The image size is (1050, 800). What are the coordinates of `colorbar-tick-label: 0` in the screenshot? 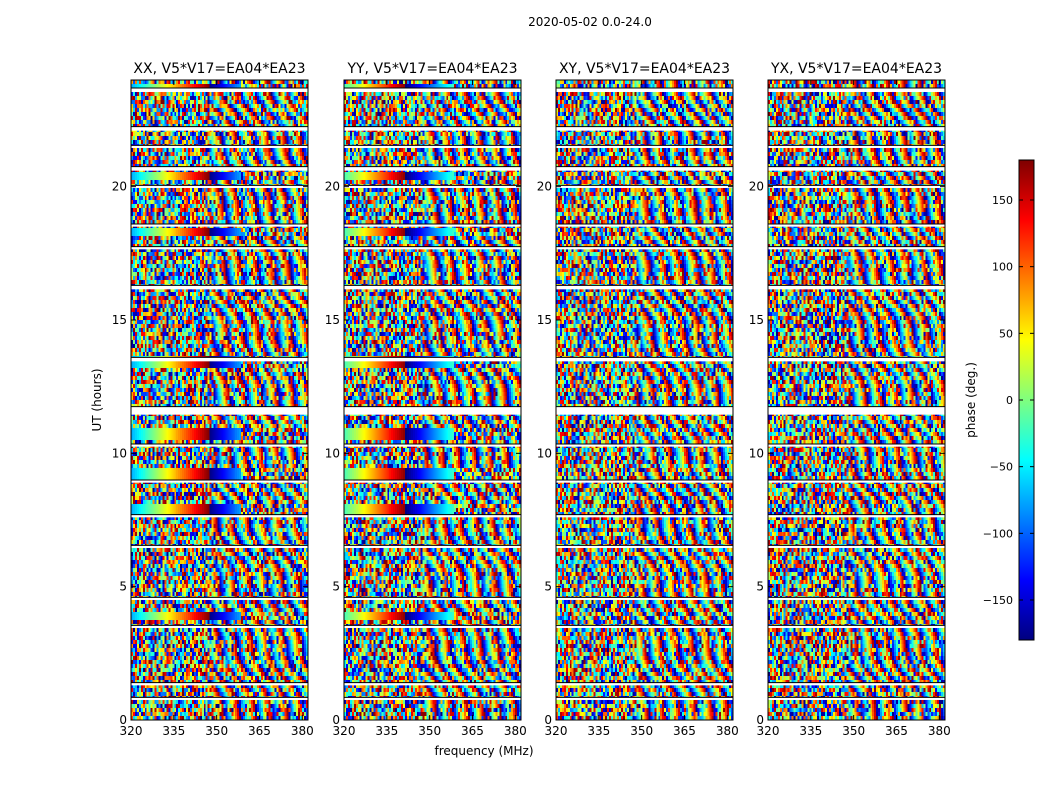 It's located at (1009, 400).